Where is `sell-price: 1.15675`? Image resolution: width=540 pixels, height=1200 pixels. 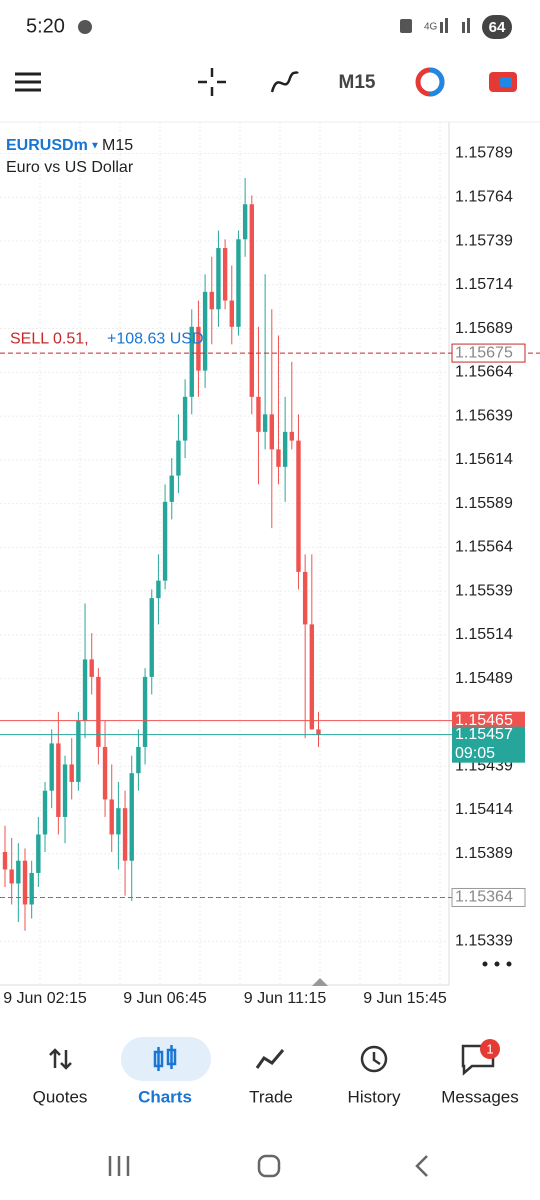 sell-price: 1.15675 is located at coordinates (484, 352).